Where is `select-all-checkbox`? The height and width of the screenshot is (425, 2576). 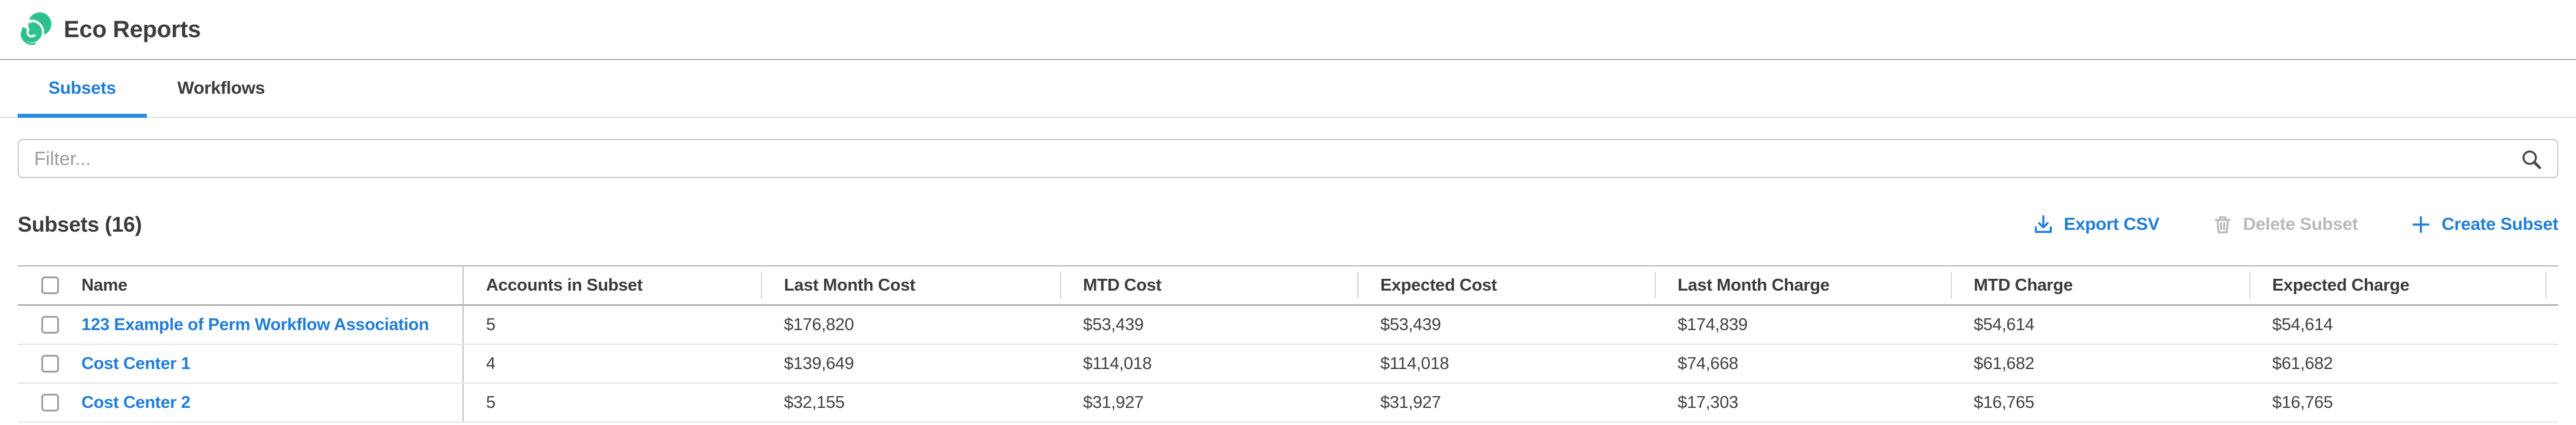 select-all-checkbox is located at coordinates (50, 285).